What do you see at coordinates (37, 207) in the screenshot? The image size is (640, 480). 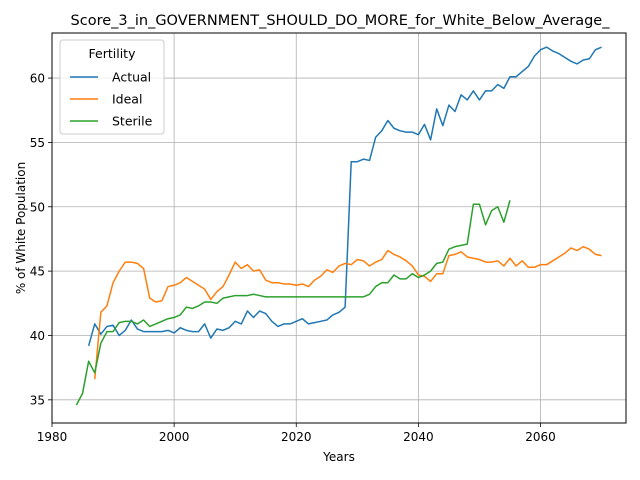 I see `y-tick-label: 50` at bounding box center [37, 207].